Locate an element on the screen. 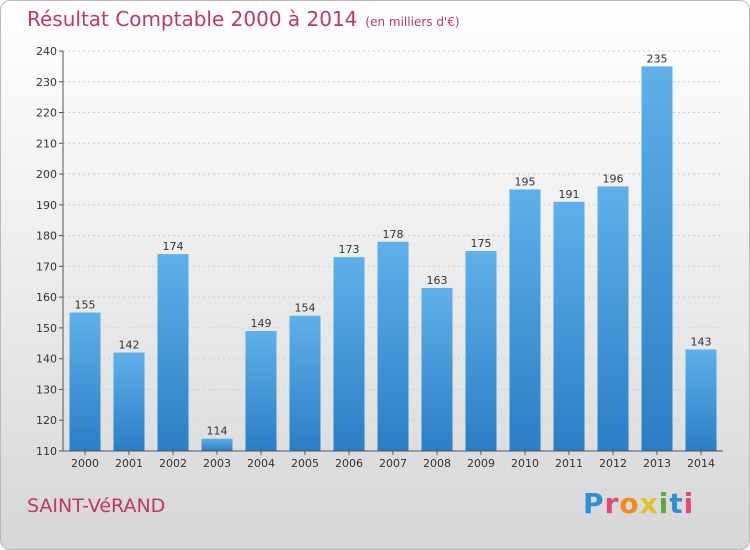 The width and height of the screenshot is (750, 550). bar-2014 is located at coordinates (701, 400).